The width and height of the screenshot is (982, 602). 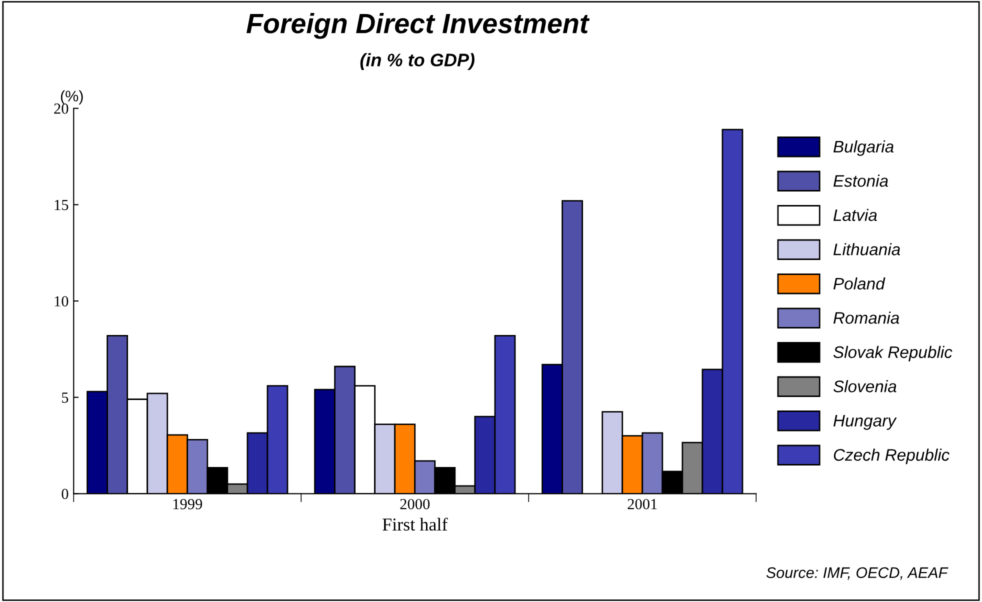 I want to click on x-tick-label: 2001, so click(x=642, y=504).